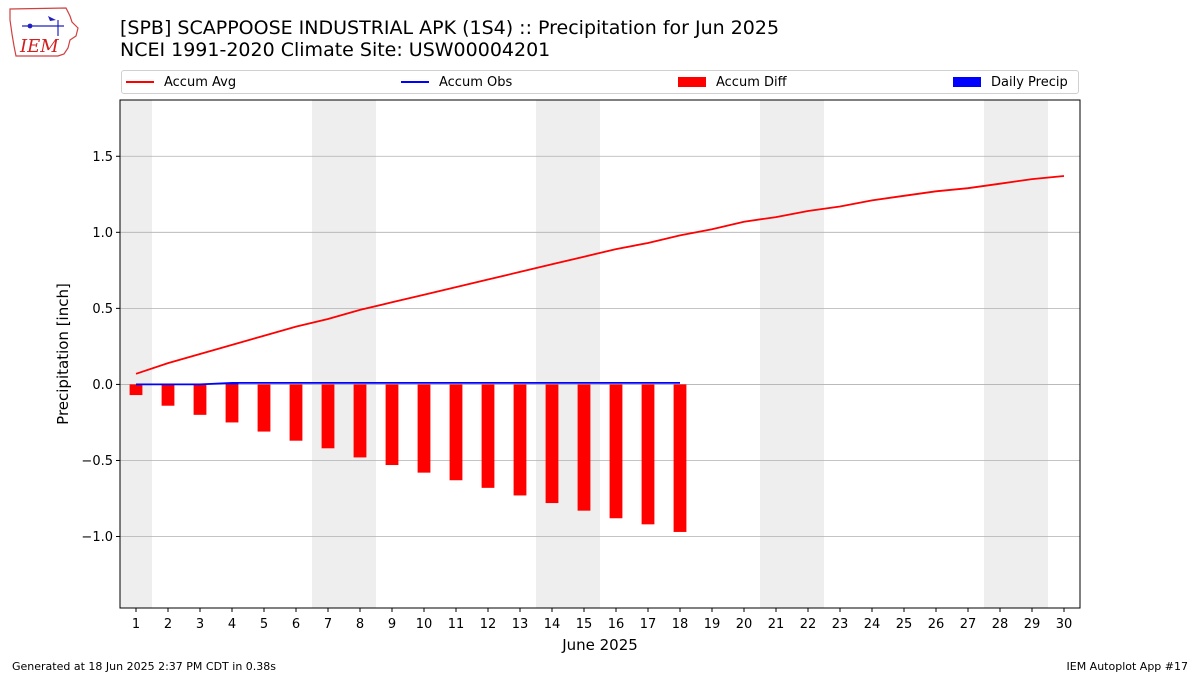  I want to click on chart-subtitle: NCEI 1991-2020 Climate Site: USW00004201, so click(335, 50).